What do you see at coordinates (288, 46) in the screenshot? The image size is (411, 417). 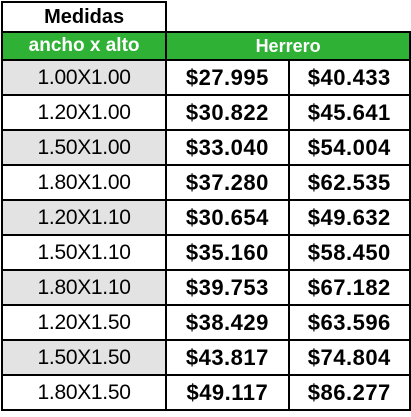 I see `herrero-group-header: Herrero` at bounding box center [288, 46].